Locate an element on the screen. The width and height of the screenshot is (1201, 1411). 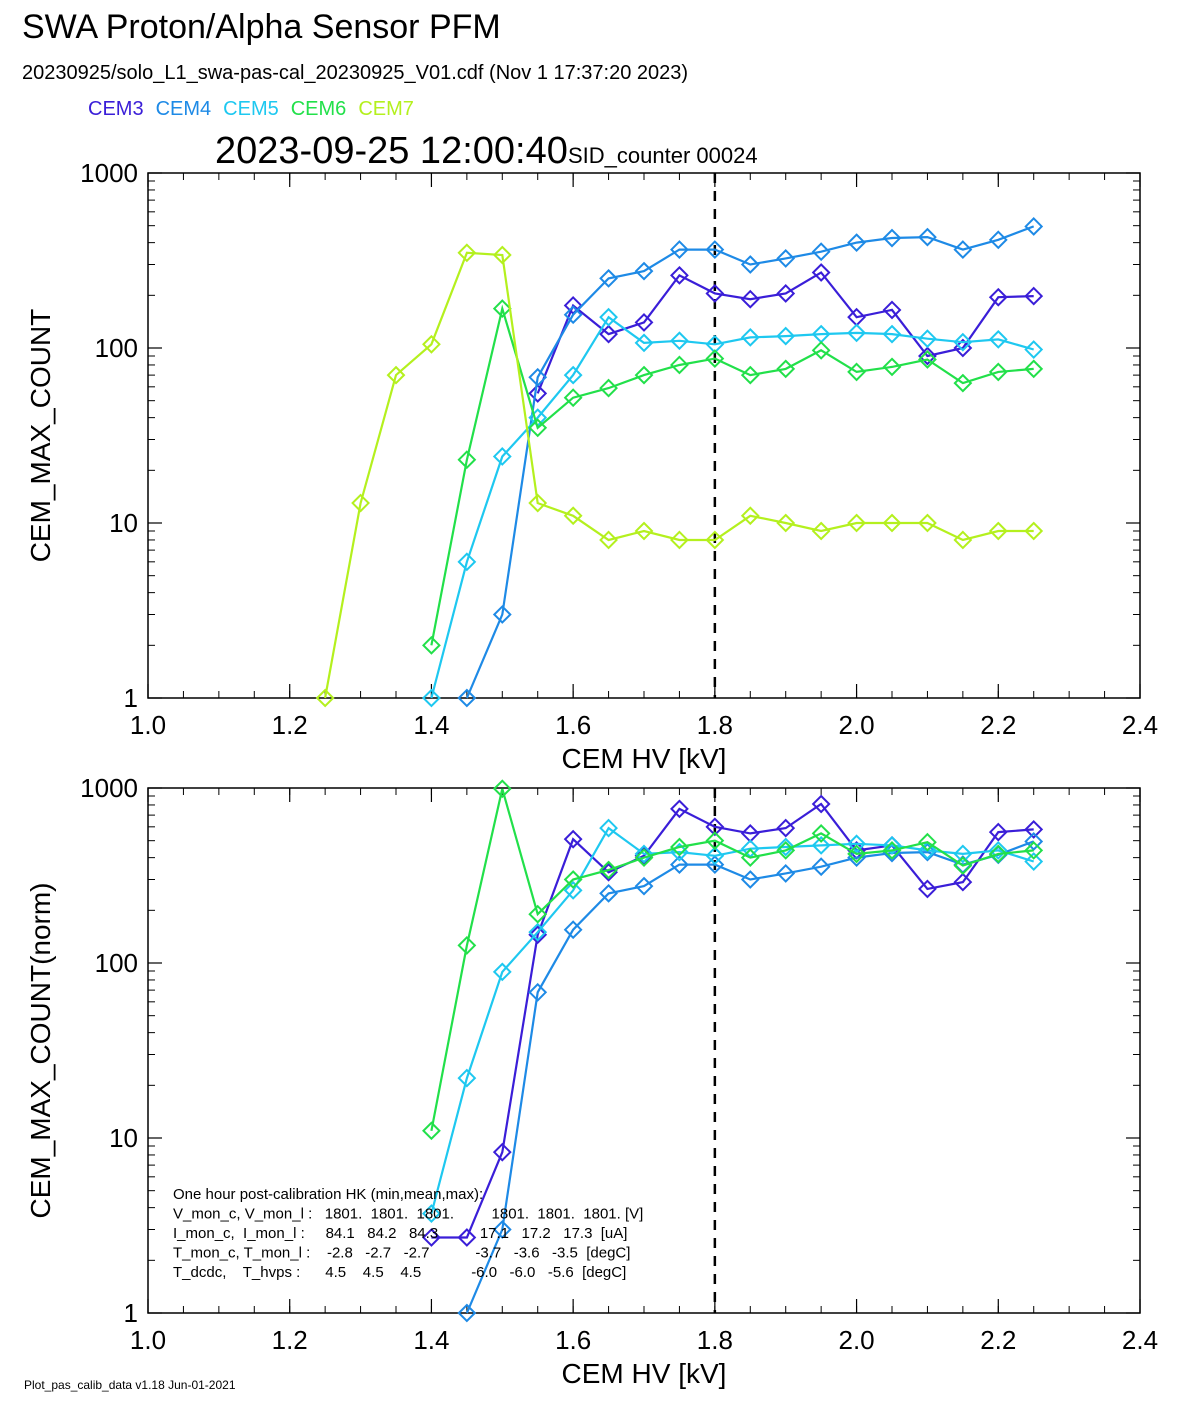
legend: CEM3 CEM4 CEM5 CEM6 CEM7 is located at coordinates (257, 109).